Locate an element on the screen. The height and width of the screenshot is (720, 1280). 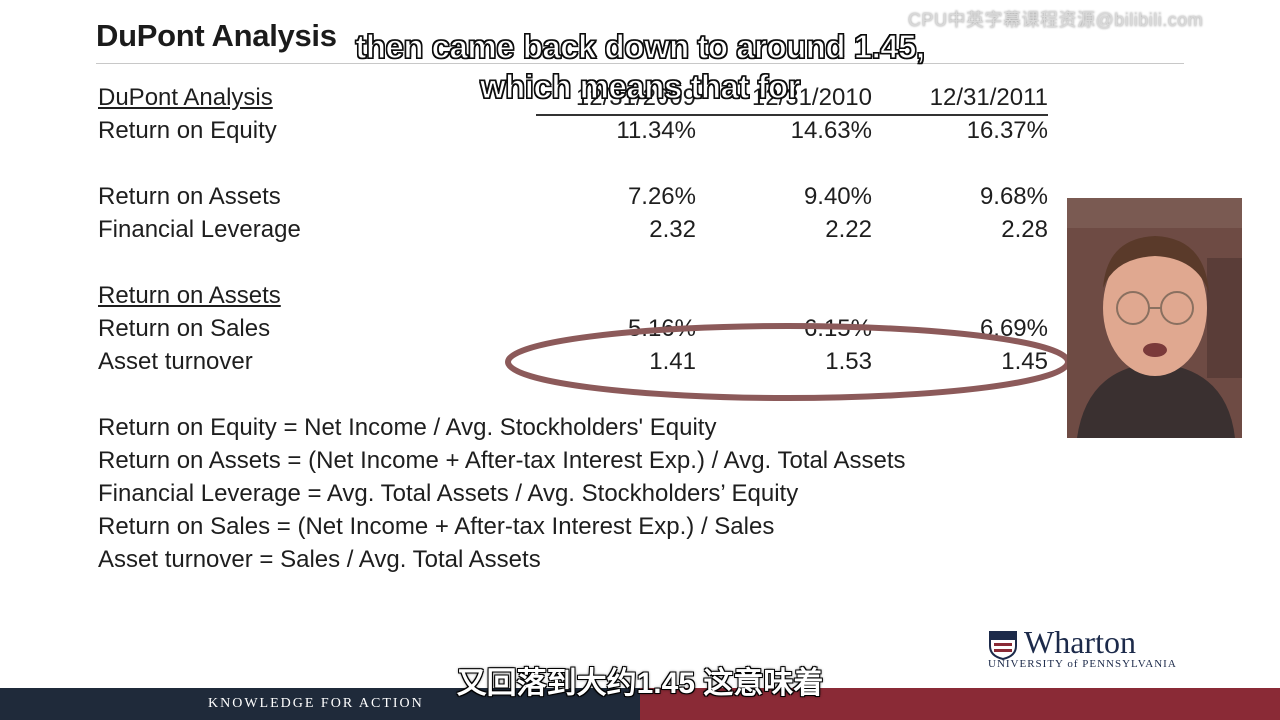
column-header-2009: 12/31/2009 is located at coordinates (635, 97).